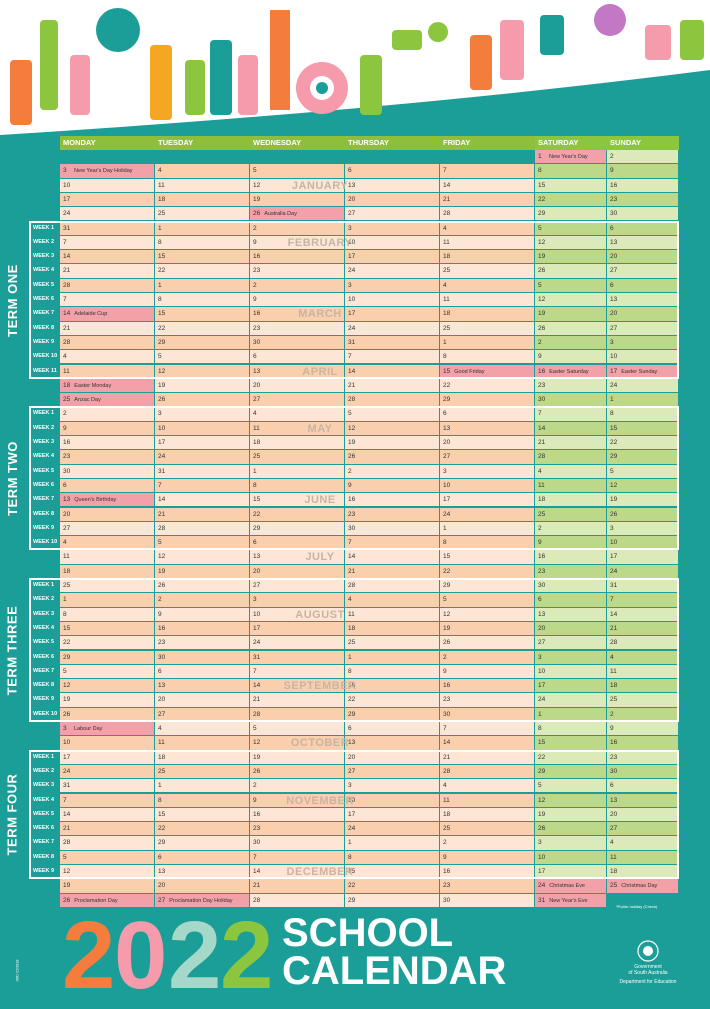  What do you see at coordinates (392, 457) in the screenshot?
I see `day-cell: 26` at bounding box center [392, 457].